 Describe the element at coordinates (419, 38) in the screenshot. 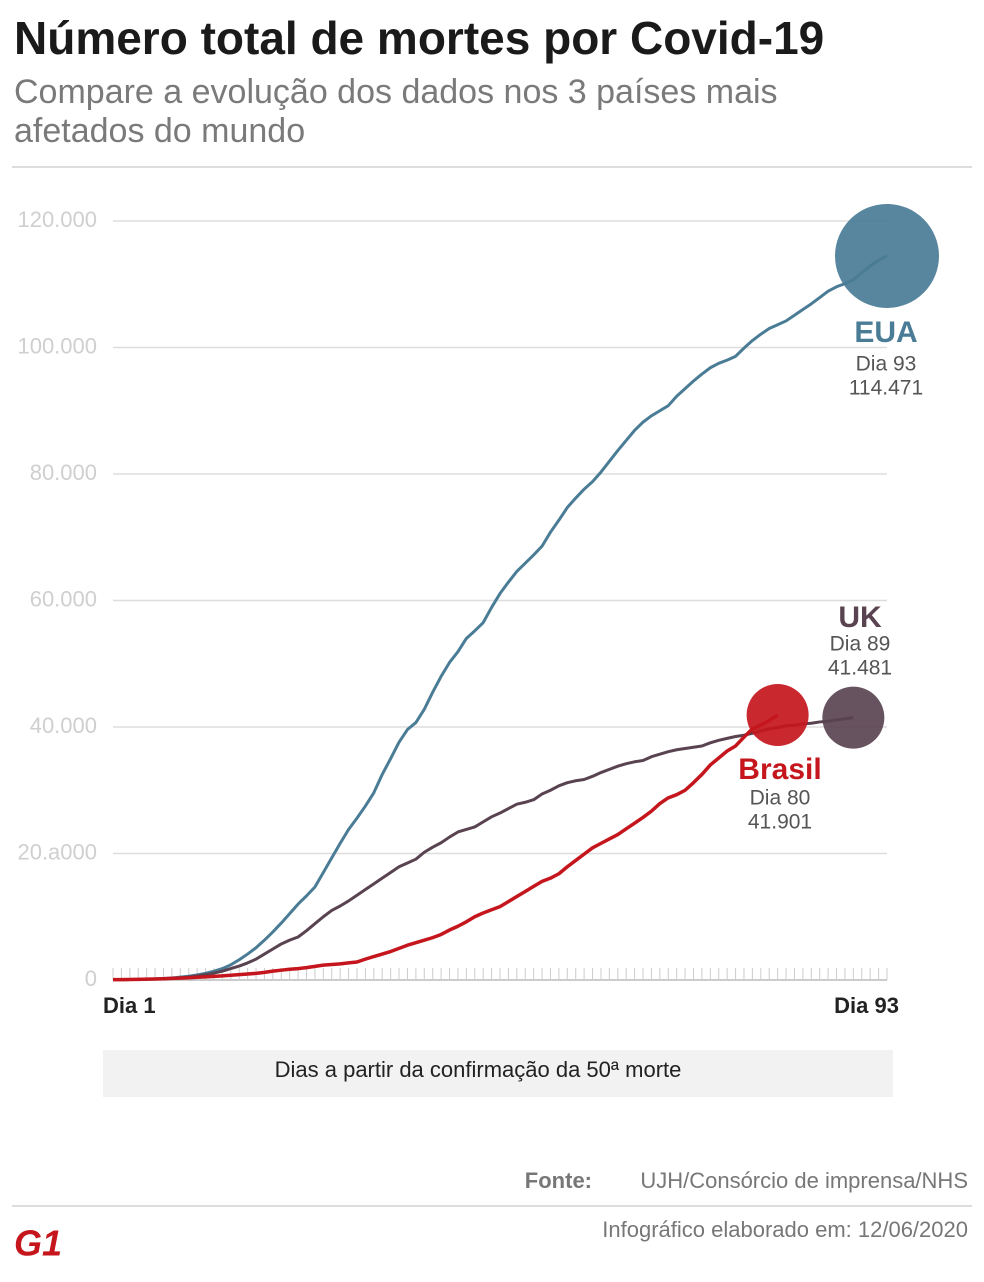

I see `chart-title: Número total de mortes por Covid-19` at that location.